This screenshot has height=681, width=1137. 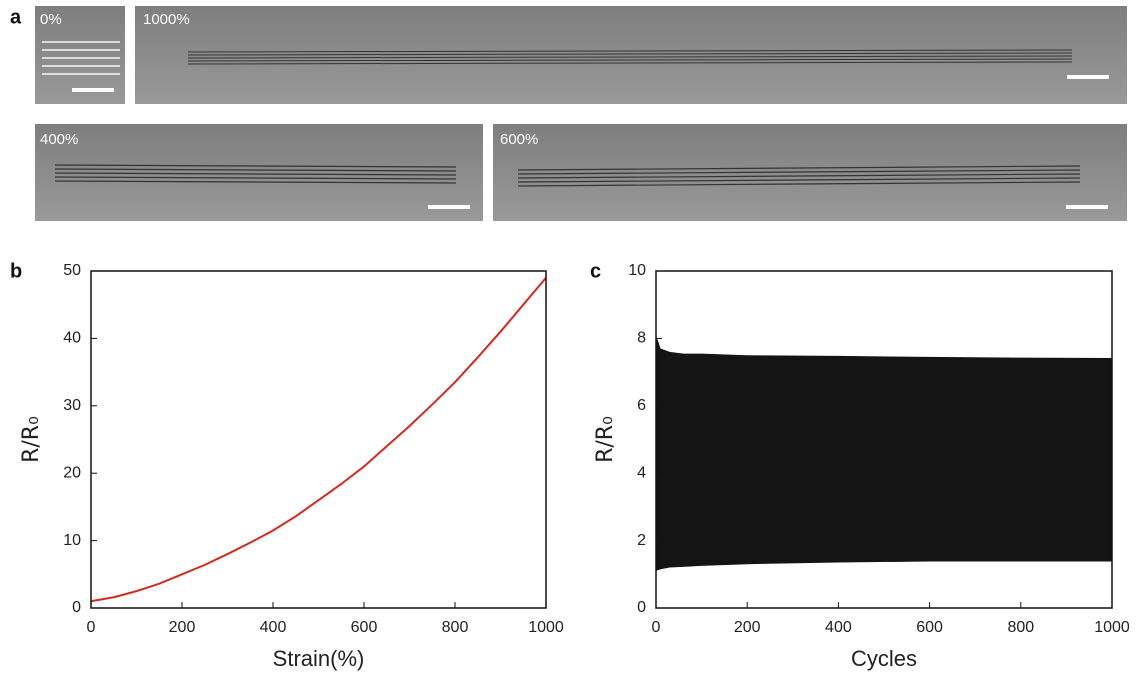 What do you see at coordinates (16, 17) in the screenshot?
I see `panel-label: a` at bounding box center [16, 17].